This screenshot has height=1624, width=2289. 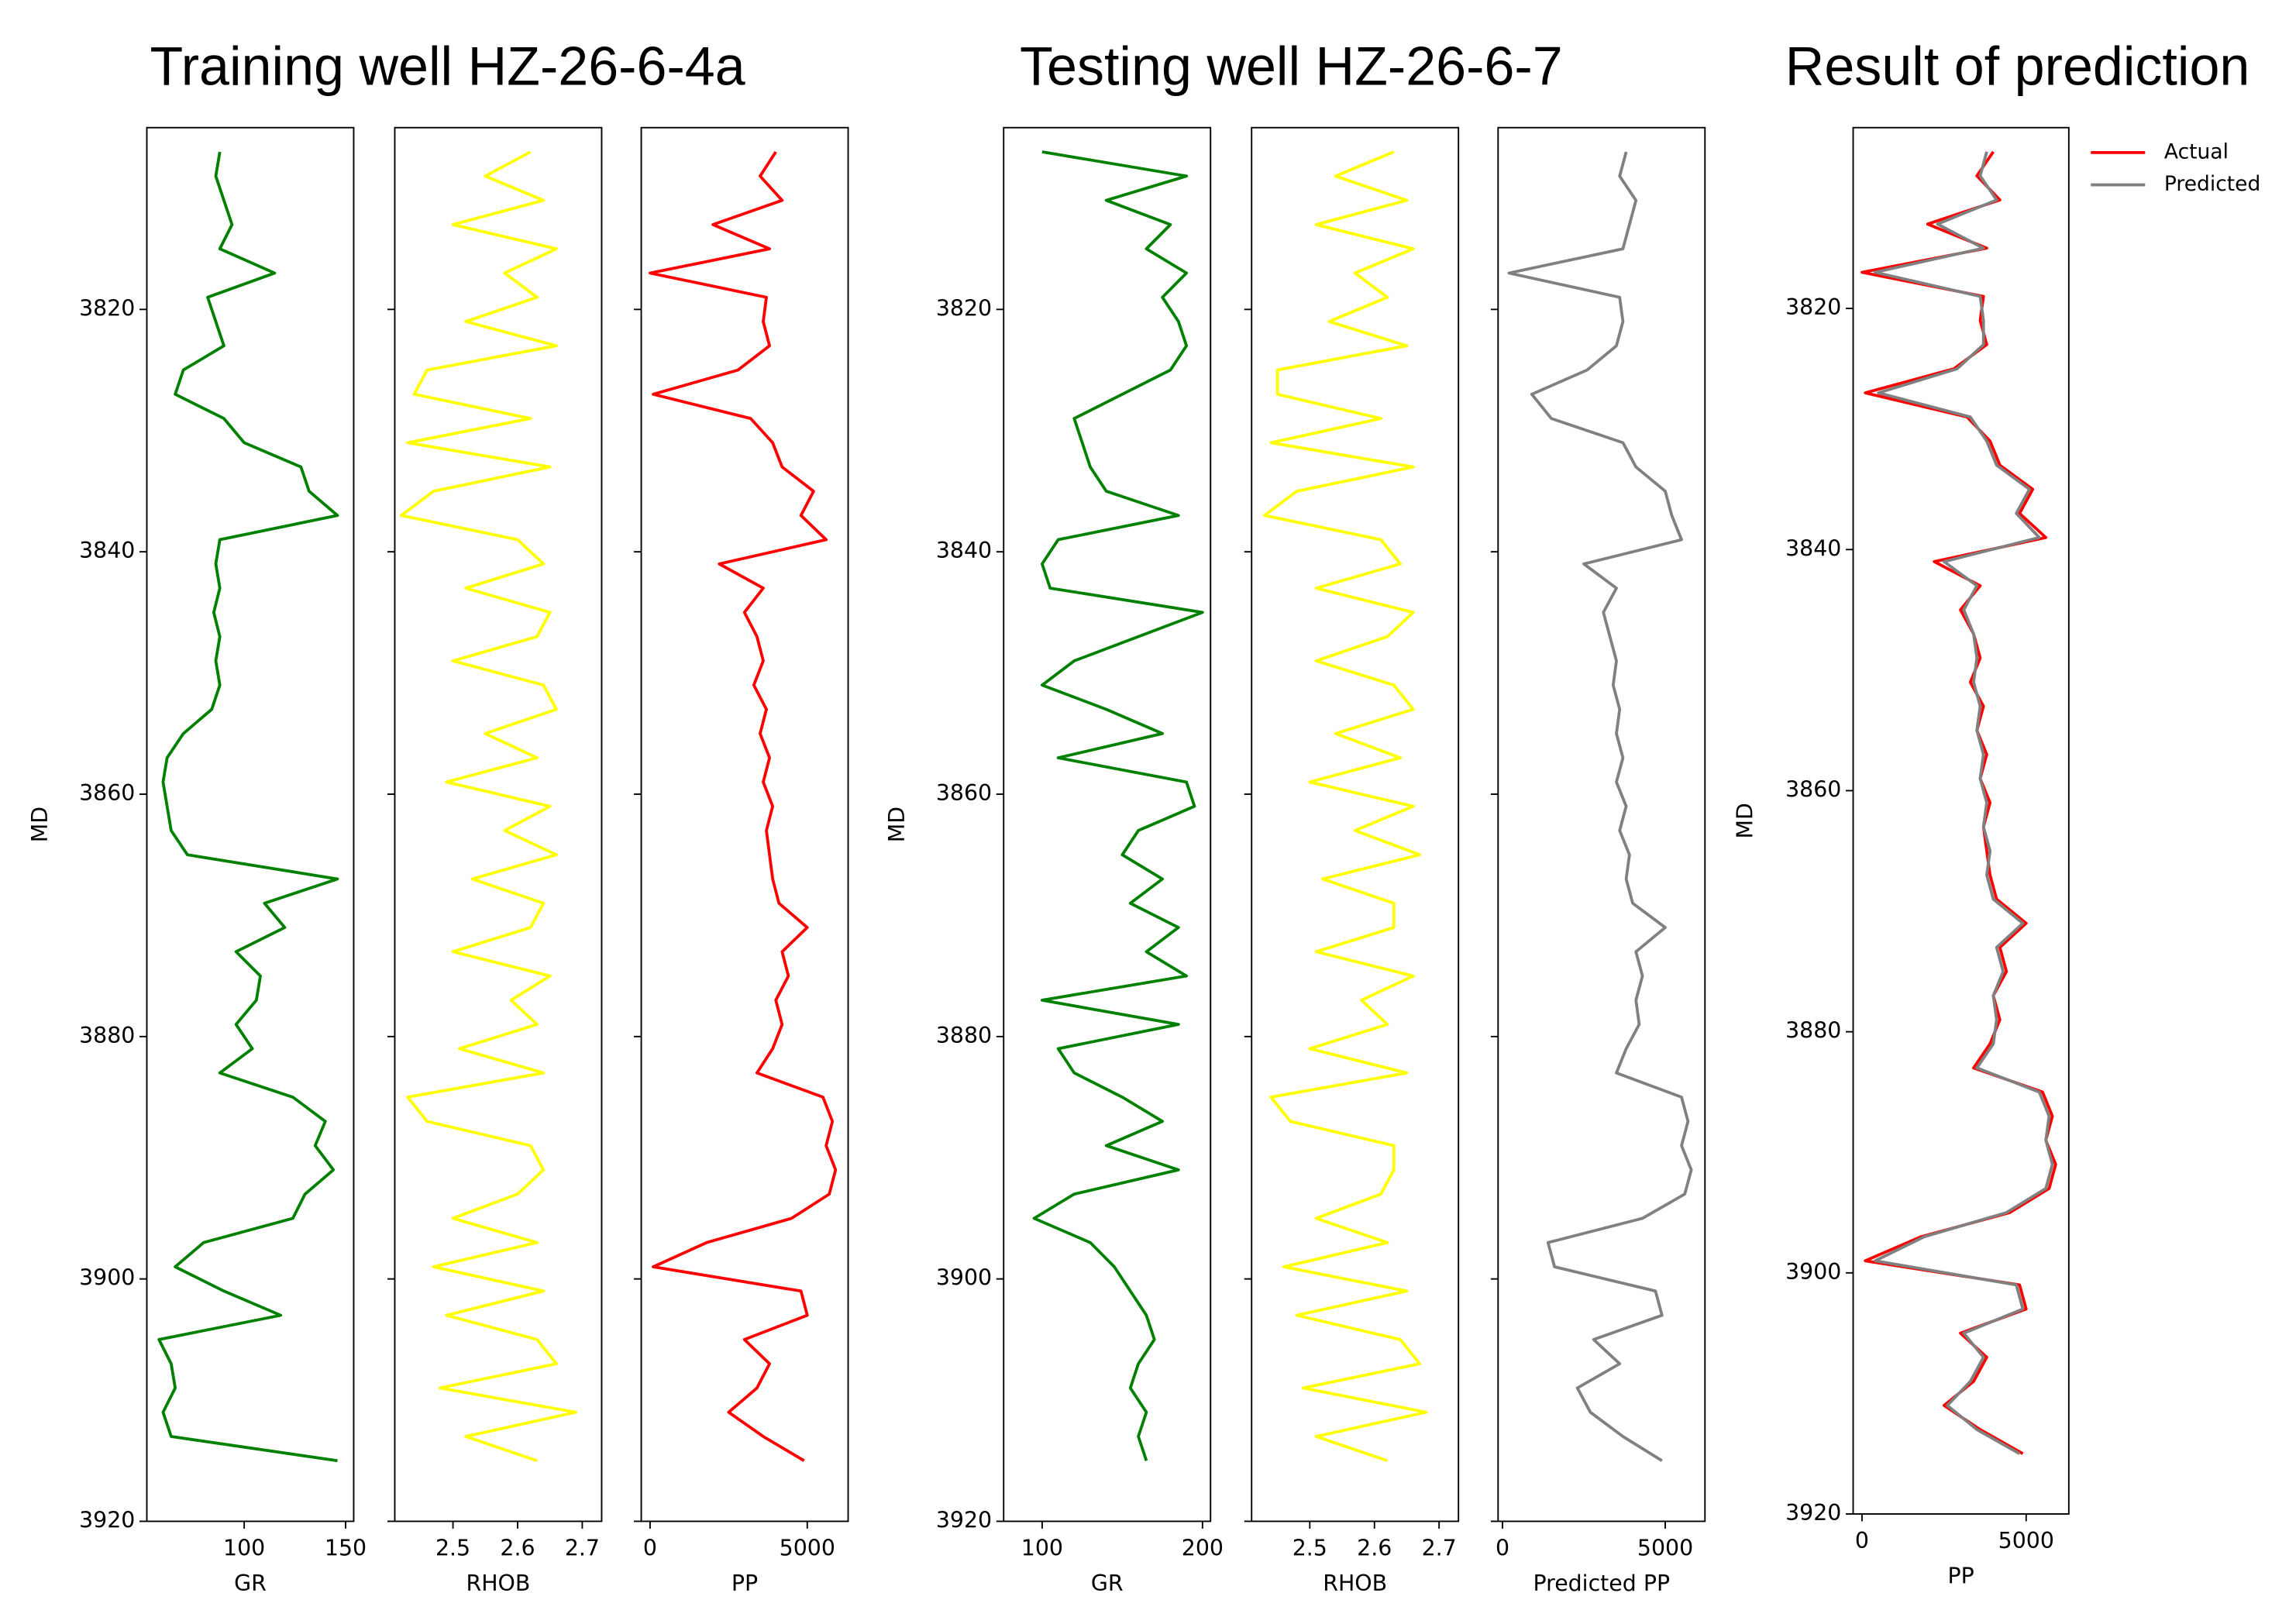 What do you see at coordinates (2017, 66) in the screenshot?
I see `chart-title: Result of prediction` at bounding box center [2017, 66].